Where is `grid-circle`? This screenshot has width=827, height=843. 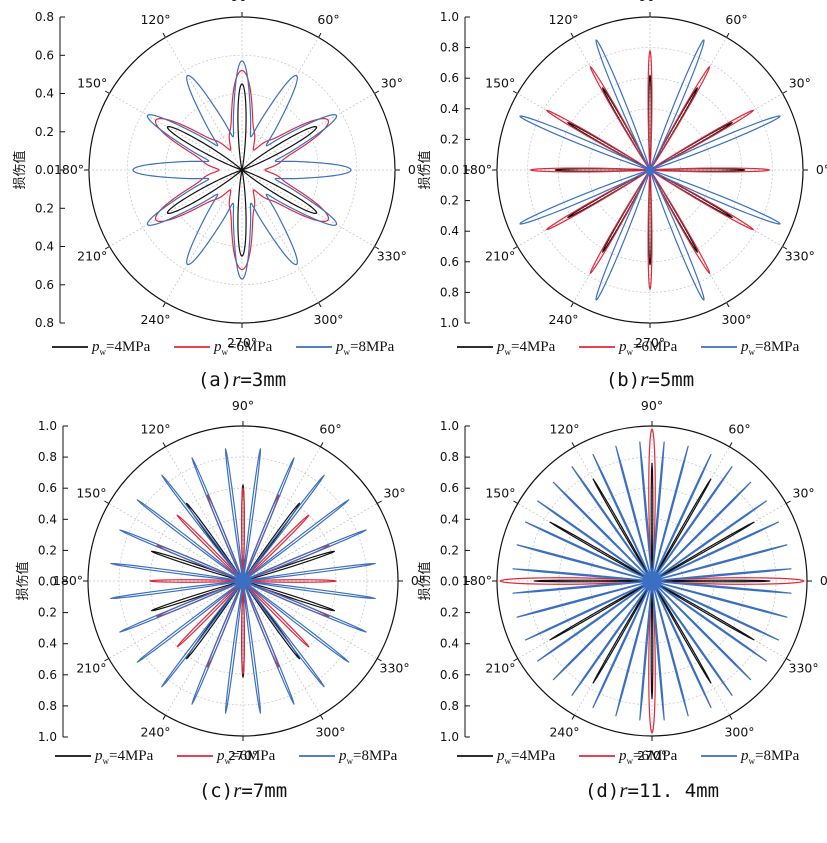 grid-circle is located at coordinates (650, 169).